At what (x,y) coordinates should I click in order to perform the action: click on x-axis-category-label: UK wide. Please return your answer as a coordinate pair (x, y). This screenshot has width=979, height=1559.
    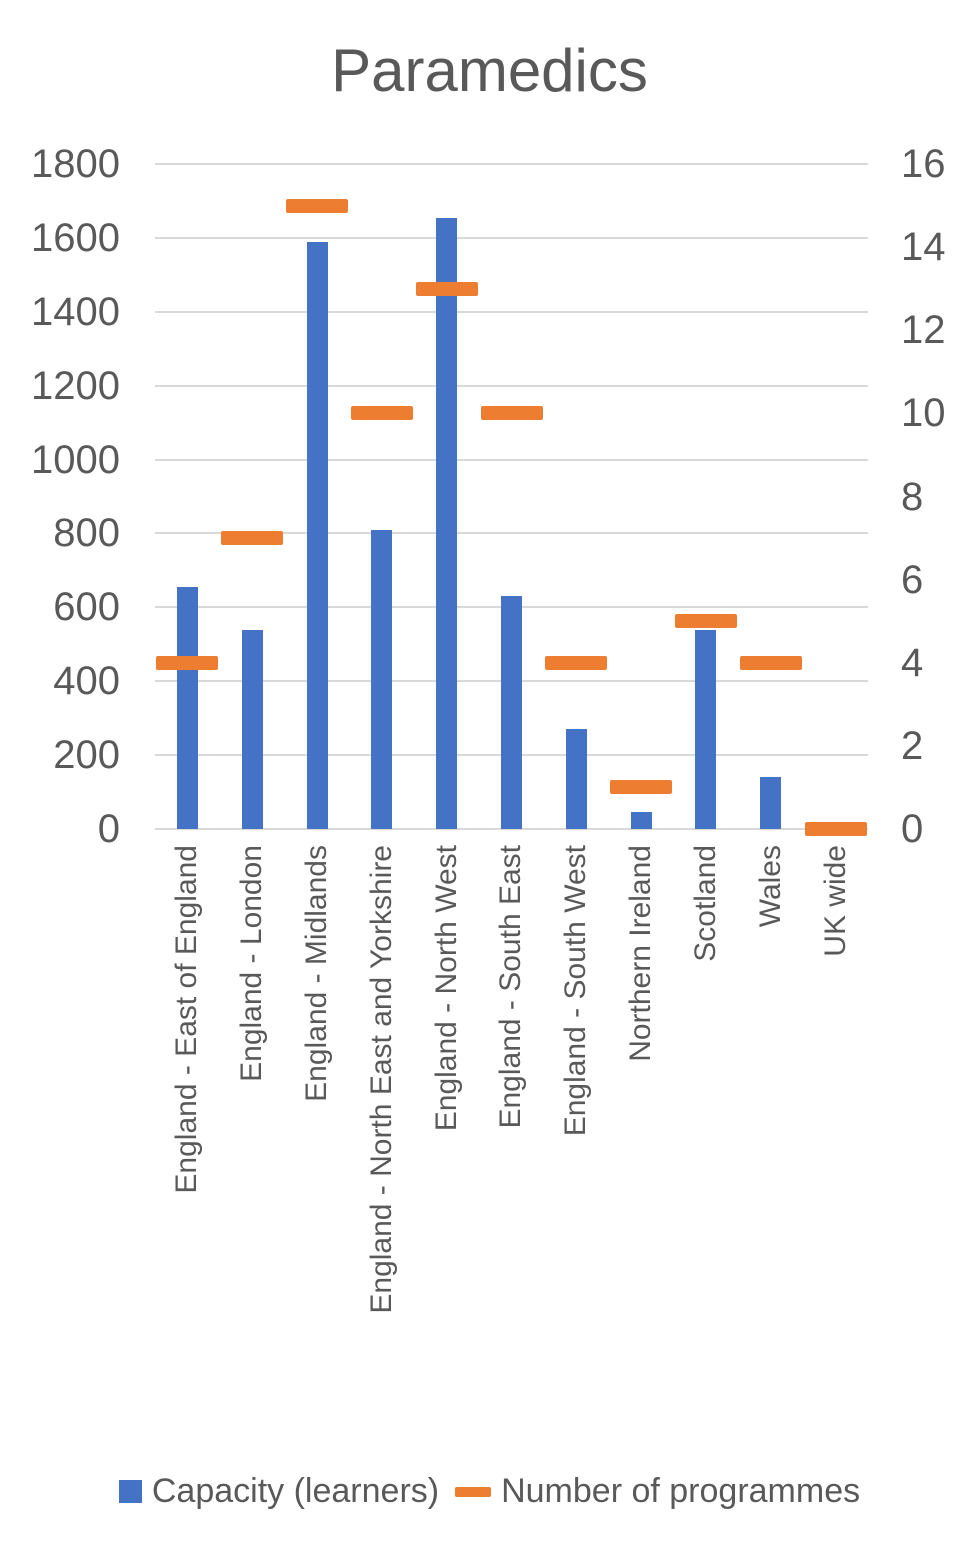
    Looking at the image, I should click on (835, 901).